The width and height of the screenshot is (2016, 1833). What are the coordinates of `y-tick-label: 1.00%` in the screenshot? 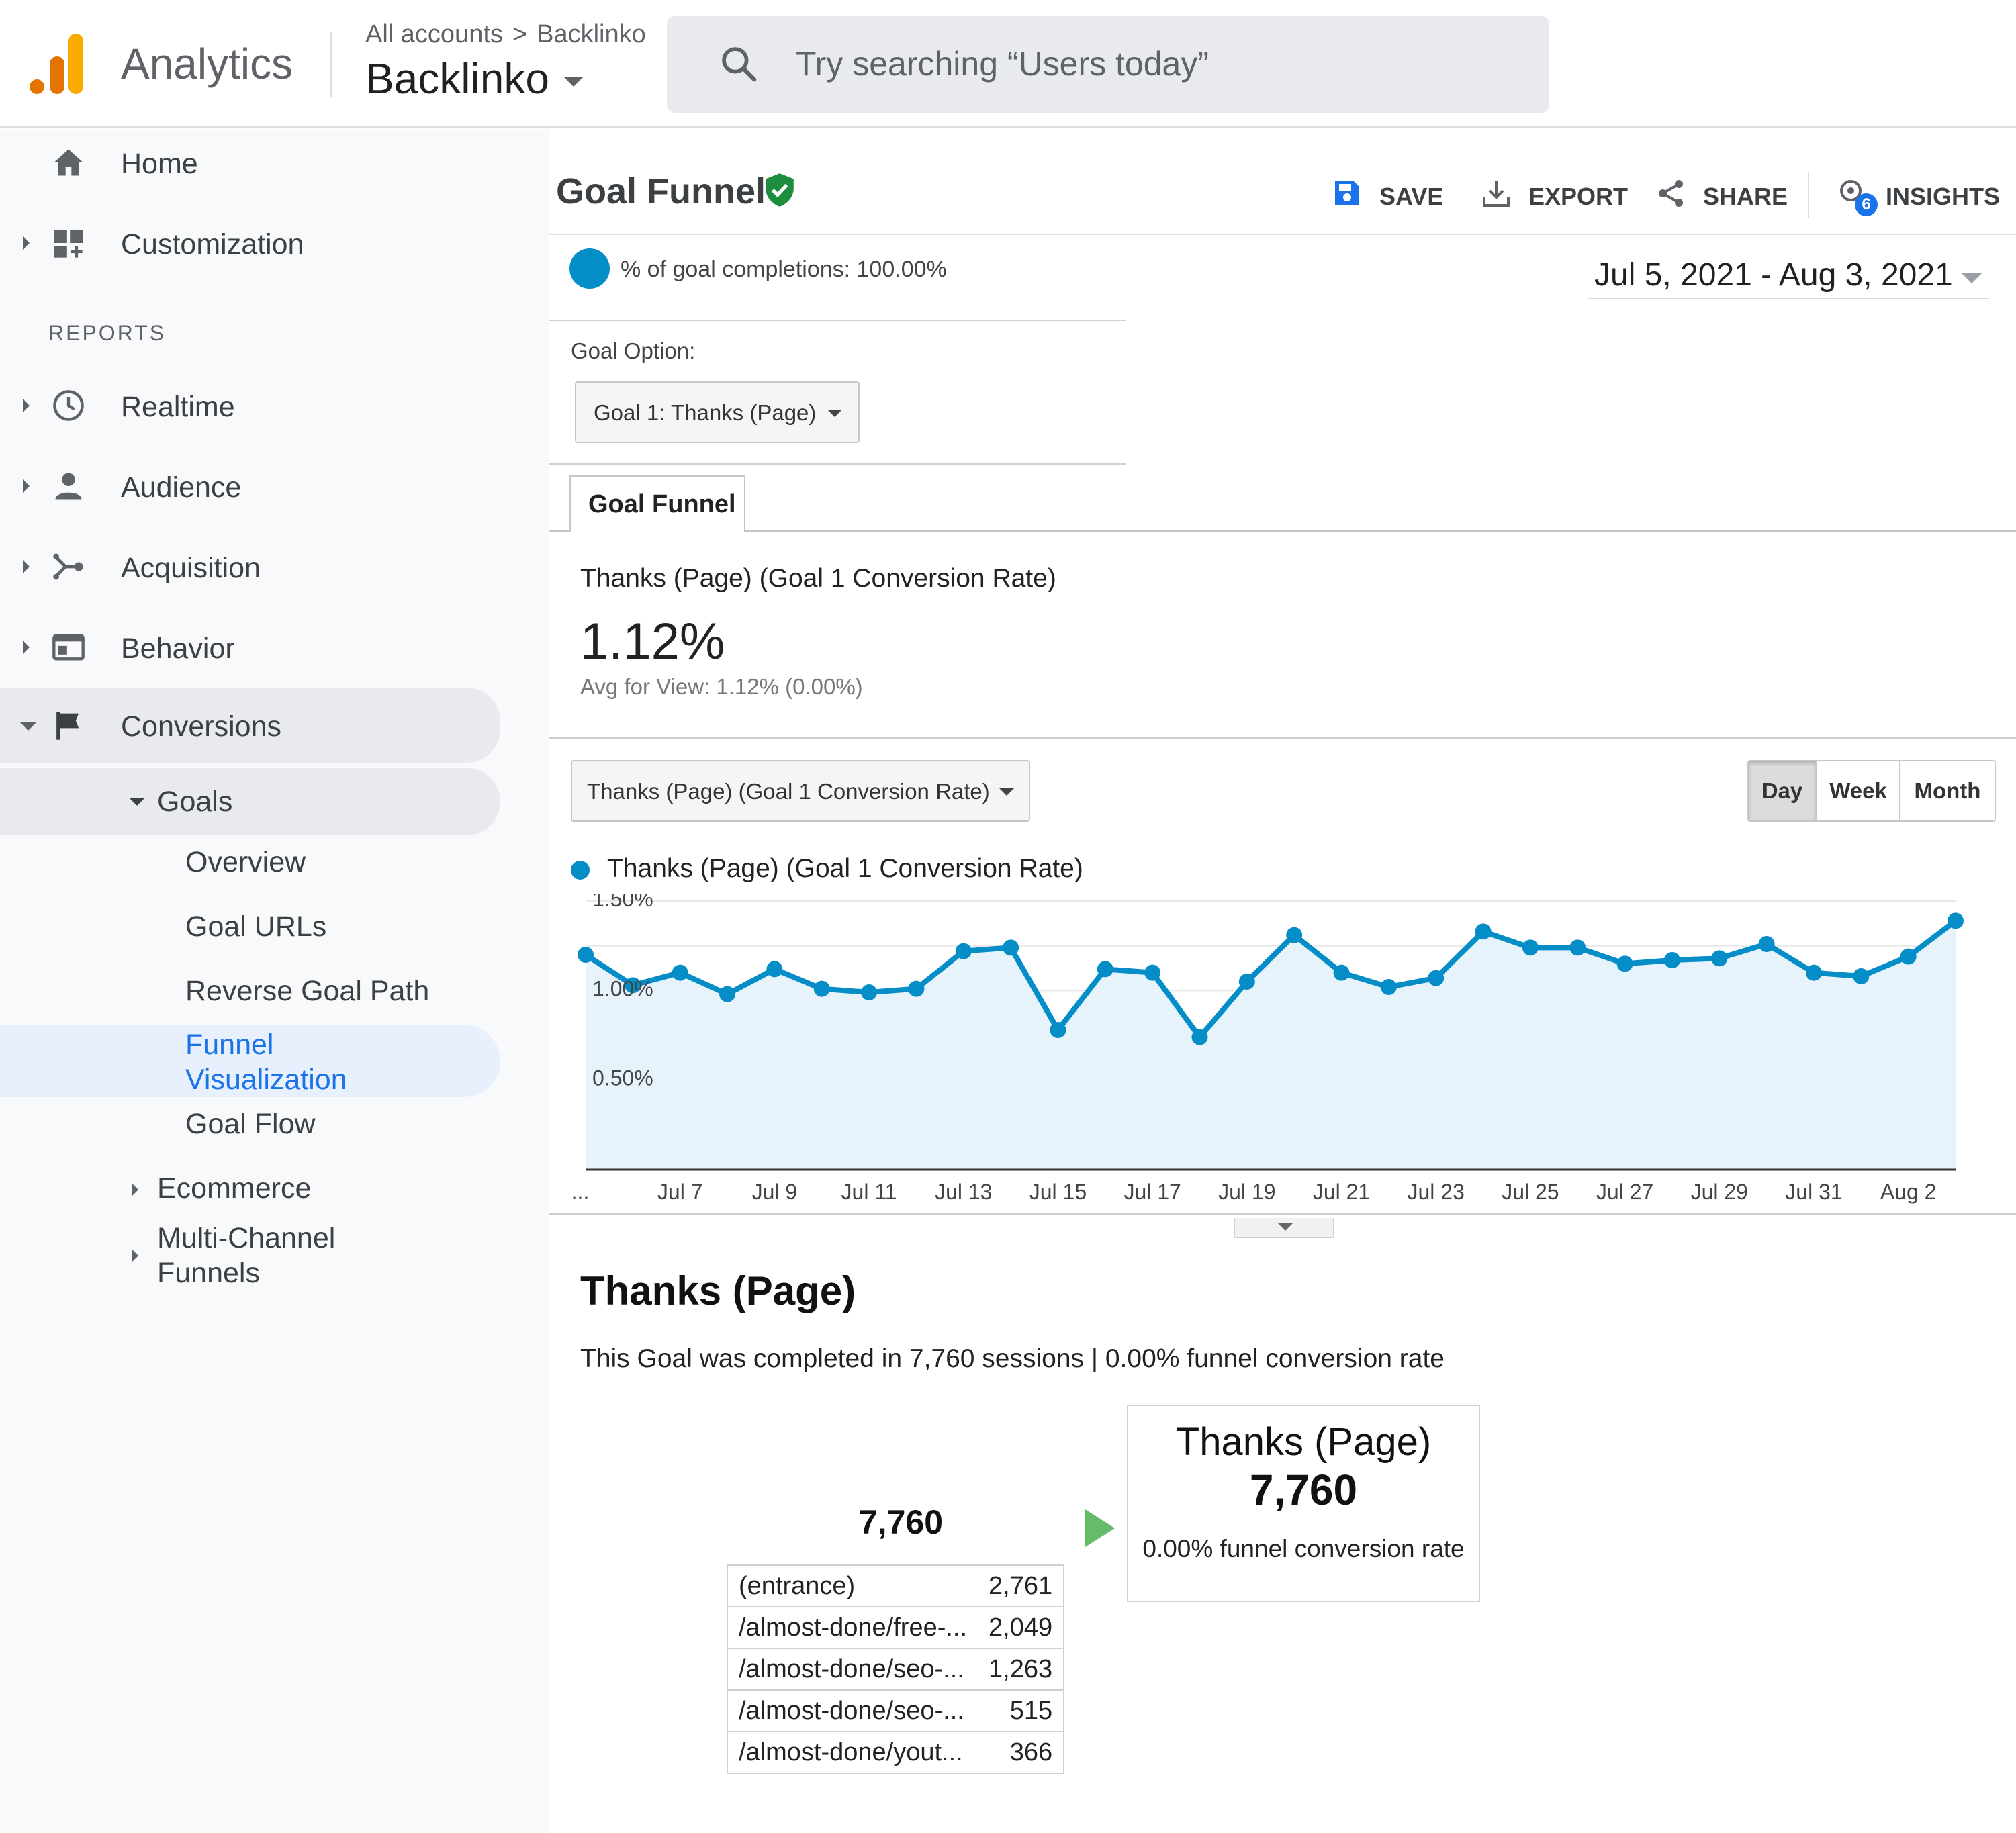 It's located at (622, 988).